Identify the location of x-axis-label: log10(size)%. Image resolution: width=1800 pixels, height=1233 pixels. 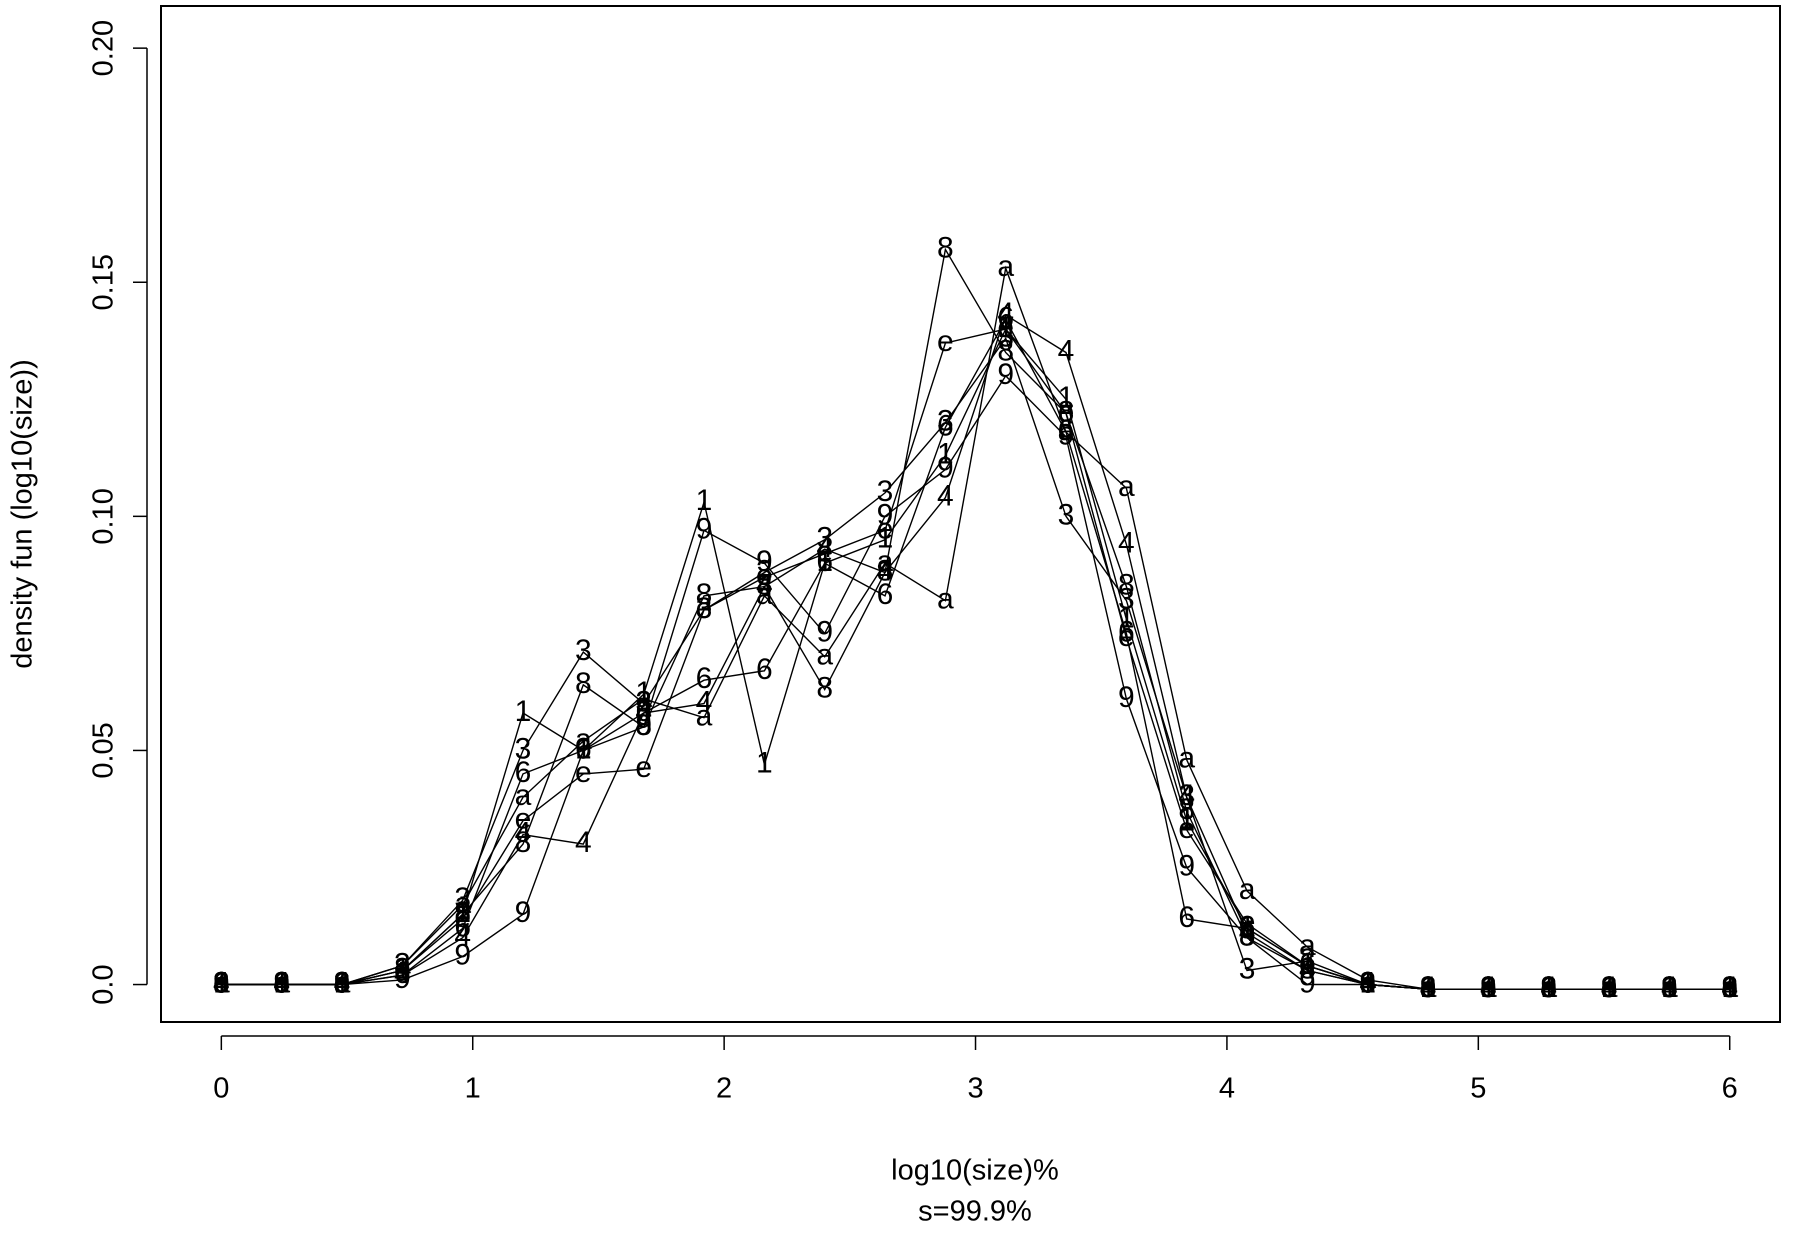
(975, 1171).